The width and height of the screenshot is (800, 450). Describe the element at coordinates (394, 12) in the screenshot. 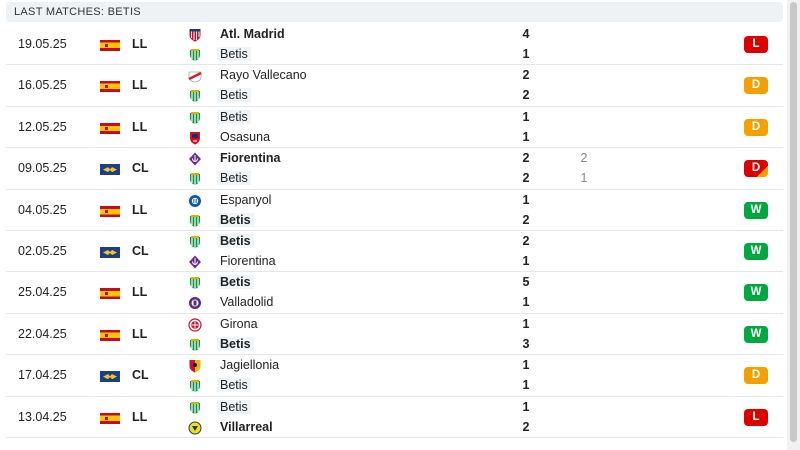

I see `section-header: LAST MATCHES: BETIS` at that location.